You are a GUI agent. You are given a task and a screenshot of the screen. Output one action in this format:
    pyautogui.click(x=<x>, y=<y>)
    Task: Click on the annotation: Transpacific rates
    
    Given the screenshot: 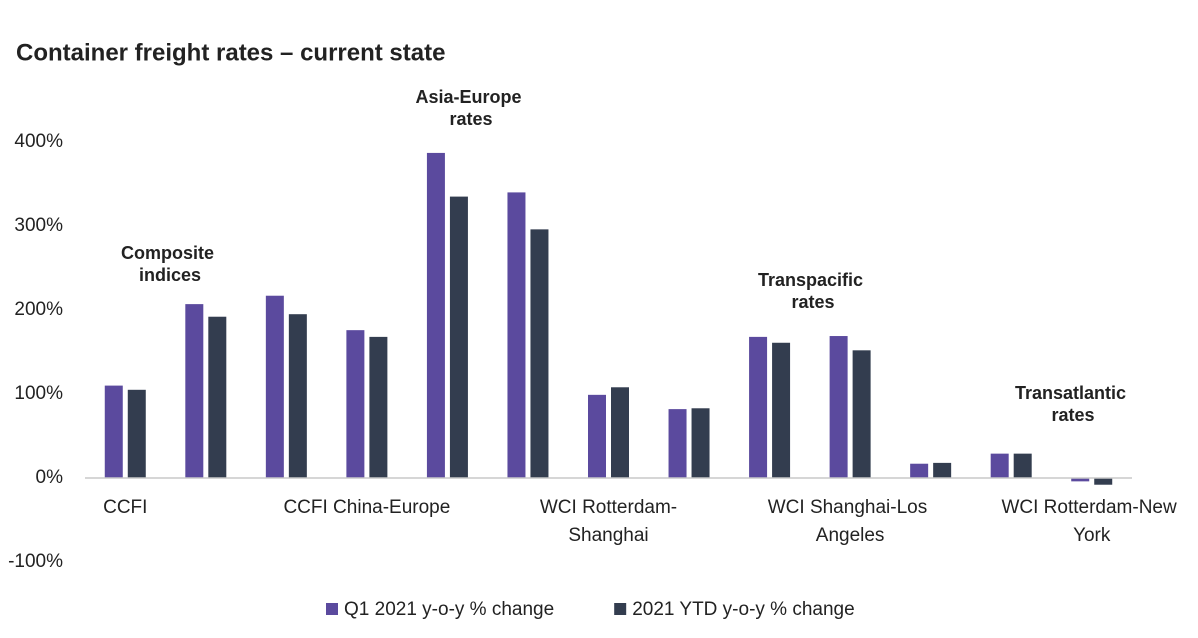 What is the action you would take?
    pyautogui.click(x=813, y=291)
    